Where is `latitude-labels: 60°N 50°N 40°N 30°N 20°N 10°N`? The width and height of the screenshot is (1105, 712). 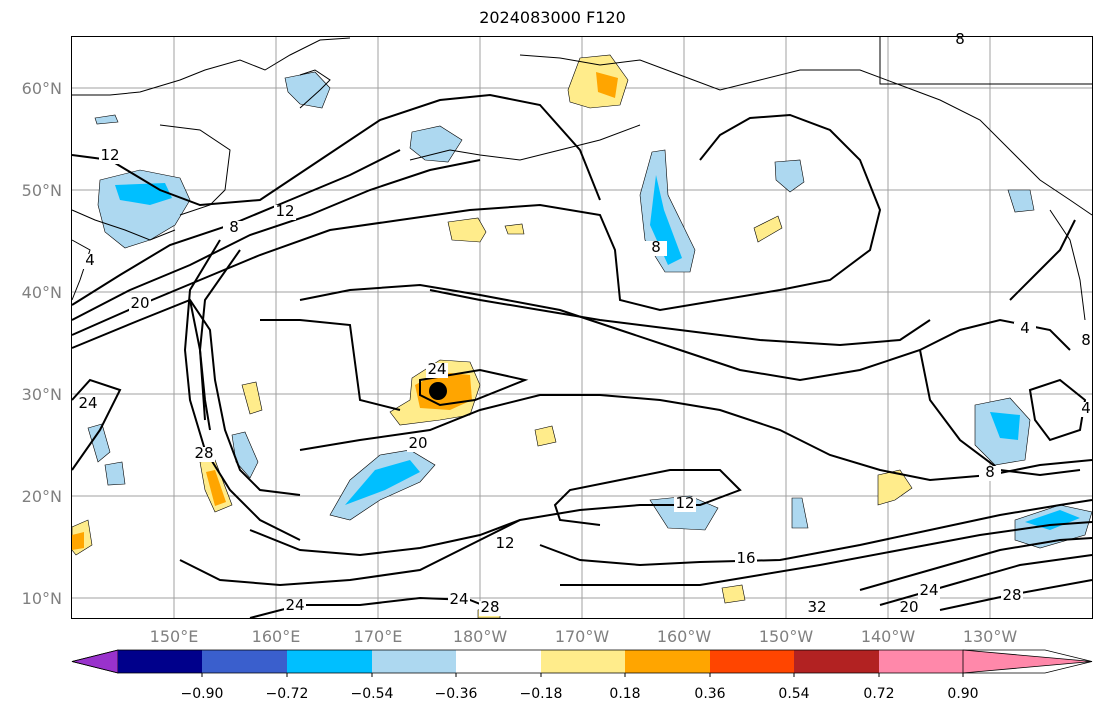 latitude-labels: 60°N 50°N 40°N 30°N 20°N 10°N is located at coordinates (42, 343).